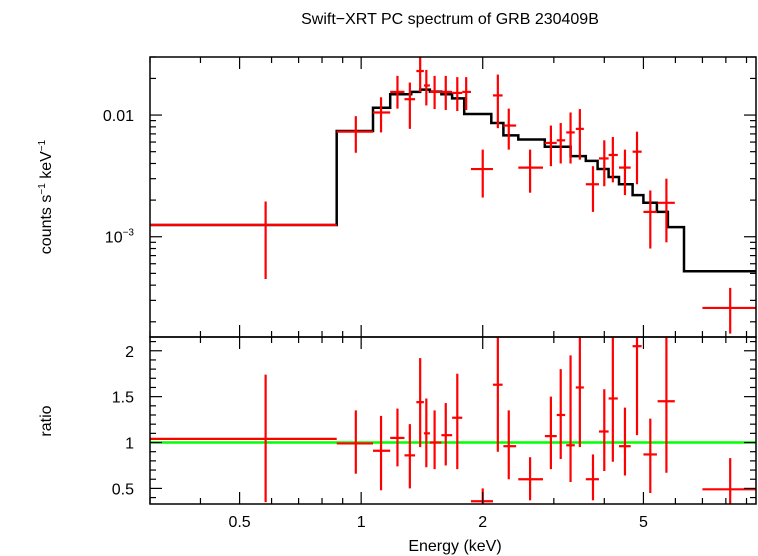  I want to click on tick-base: 10, so click(114, 238).